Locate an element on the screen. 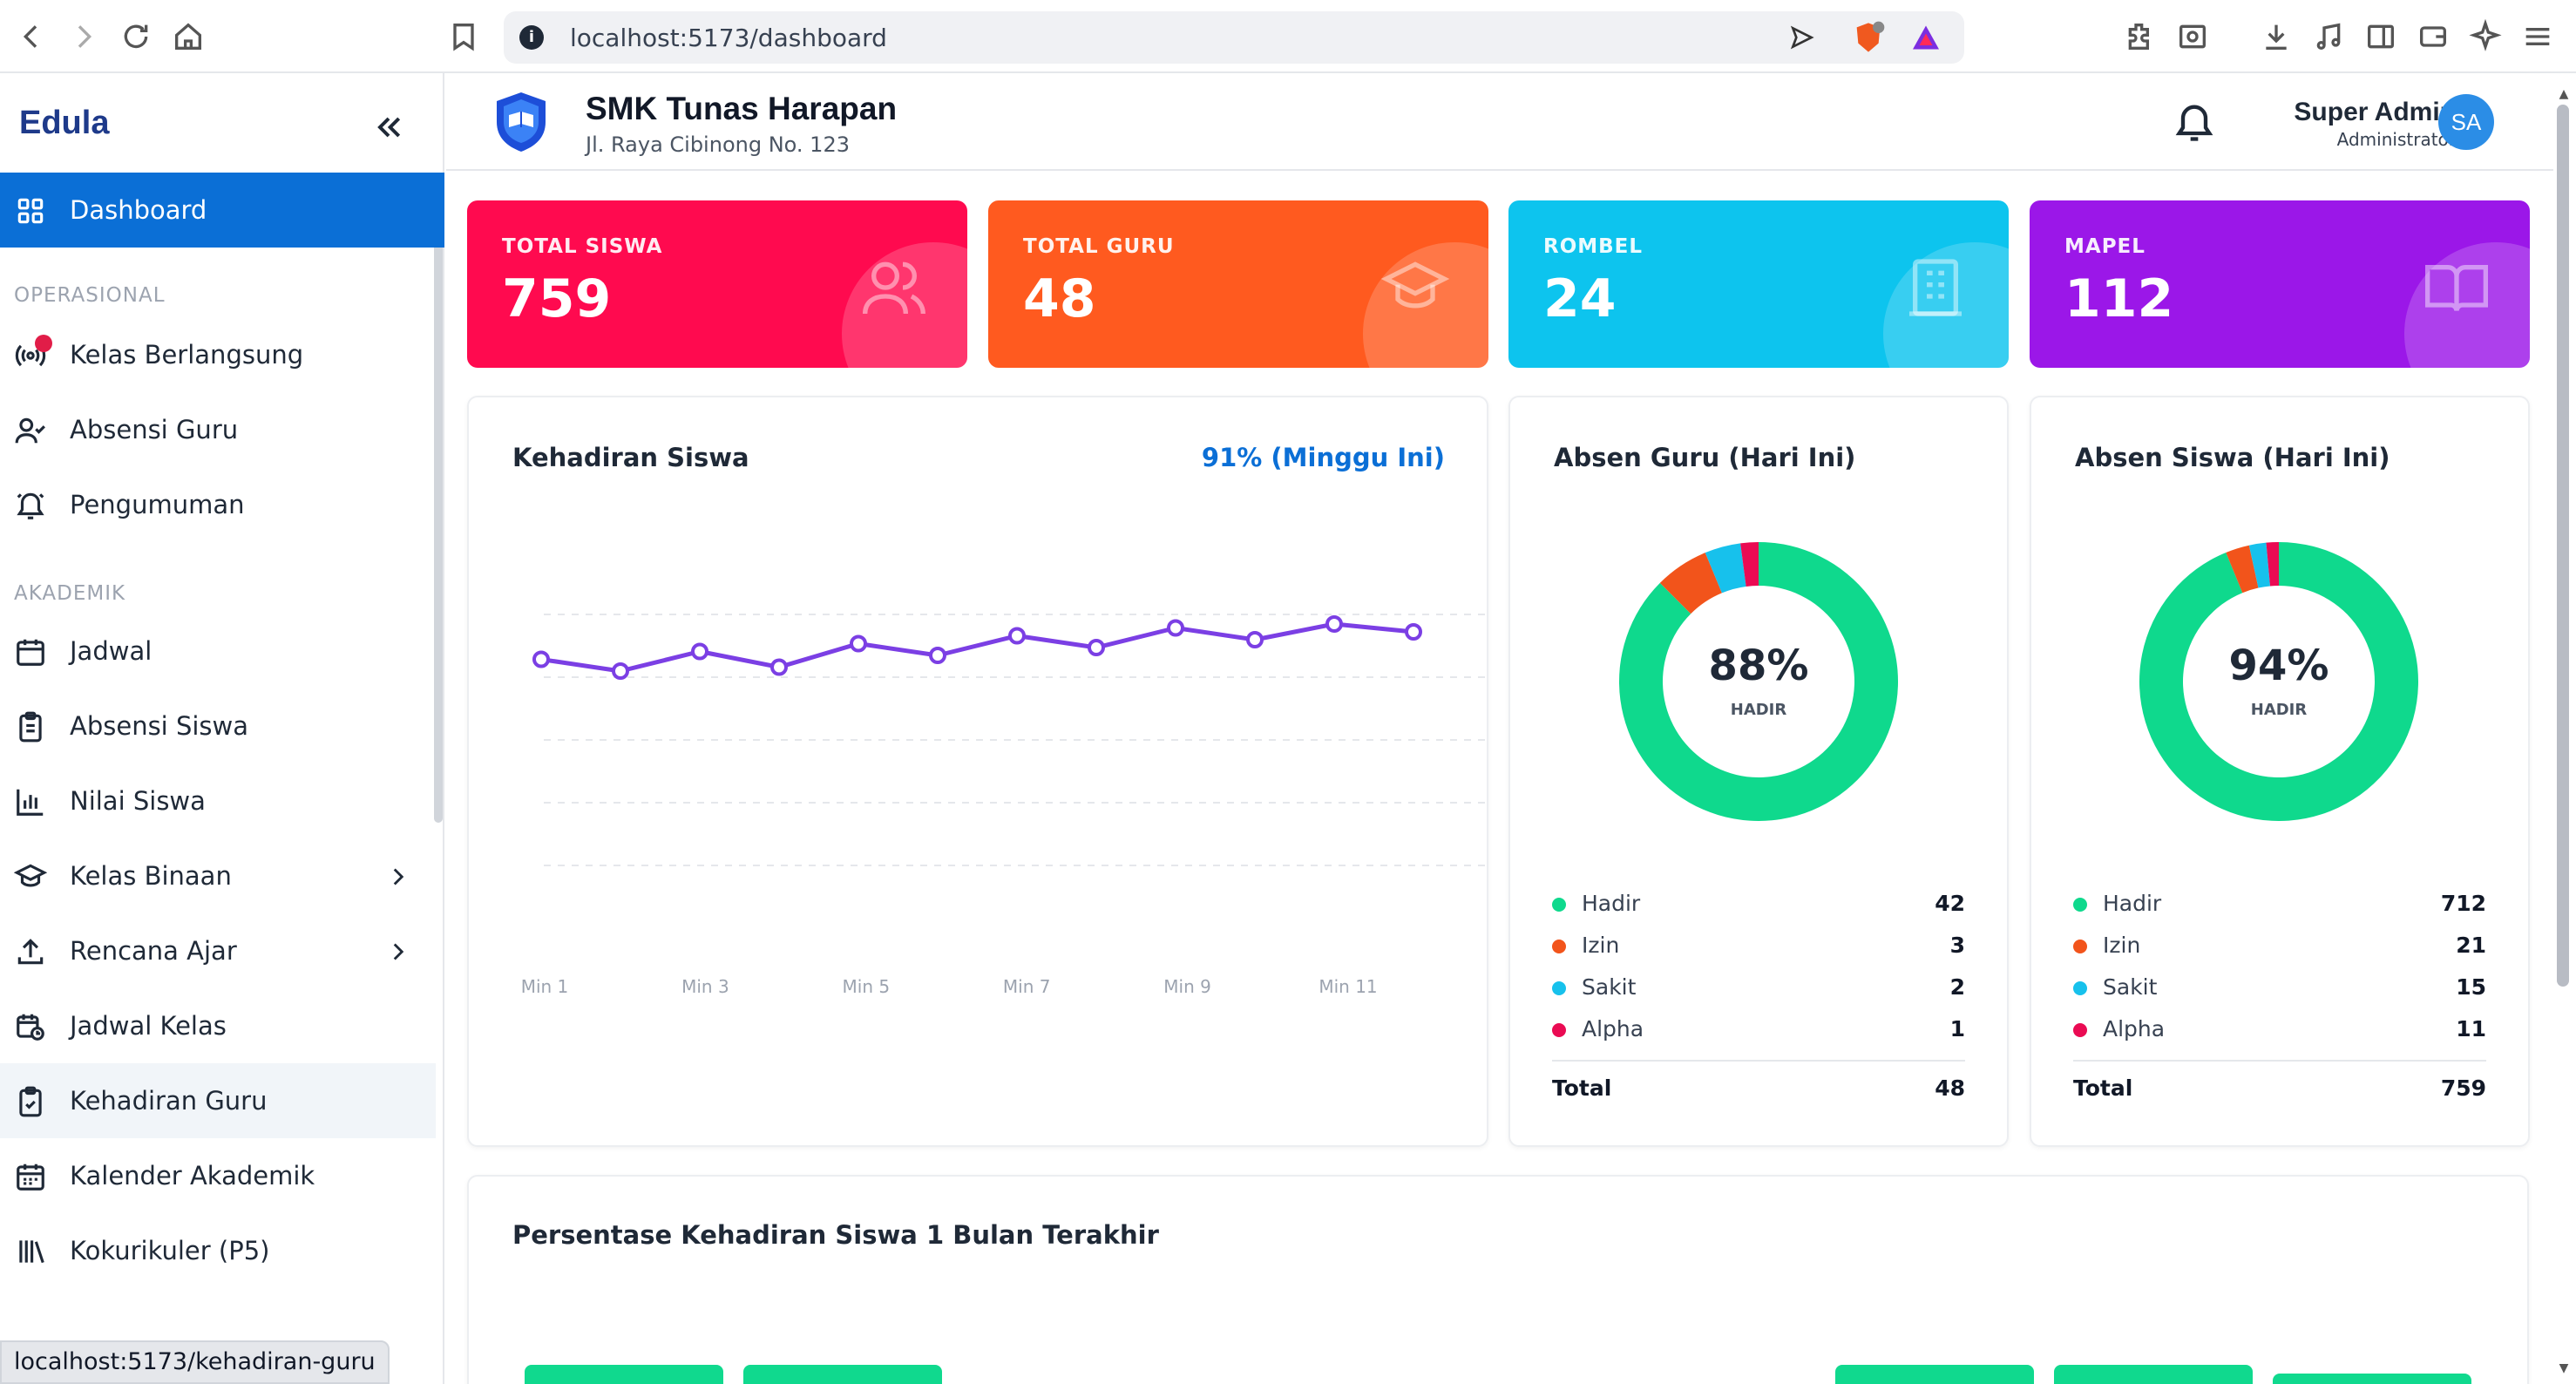 The width and height of the screenshot is (2576, 1384). home-icon is located at coordinates (189, 36).